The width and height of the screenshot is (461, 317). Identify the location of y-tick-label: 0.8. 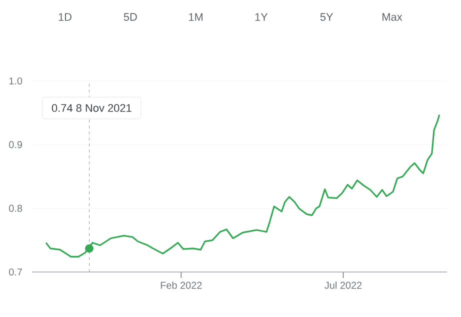
(15, 208).